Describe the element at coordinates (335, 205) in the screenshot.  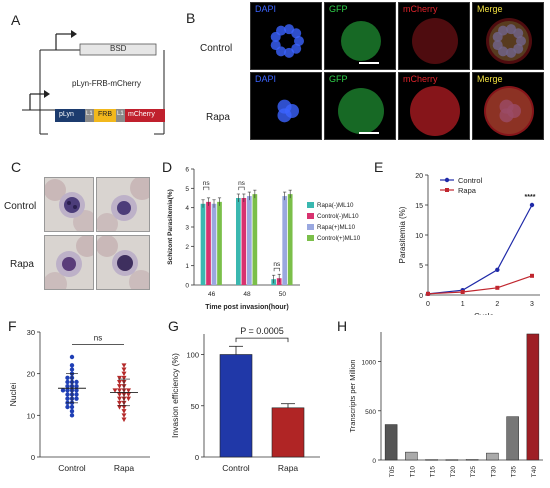
I see `legend-label: Rapa(-)ML10` at that location.